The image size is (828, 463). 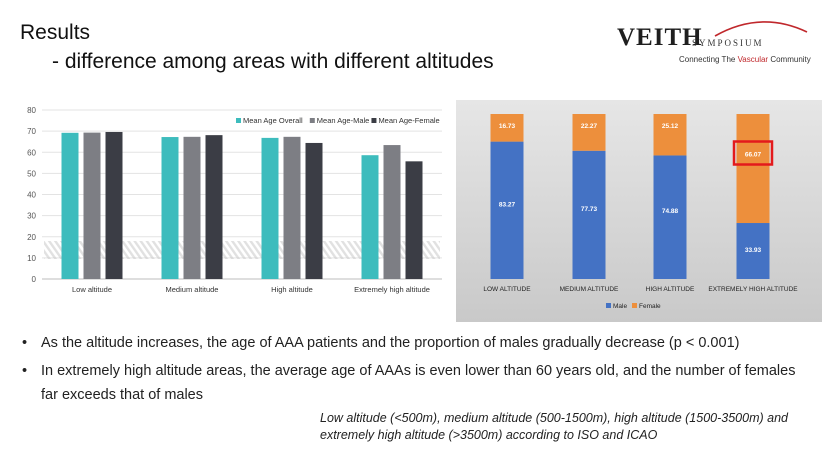 What do you see at coordinates (589, 289) in the screenshot?
I see `x-tick-label: MEDIUM ALTITUDE` at bounding box center [589, 289].